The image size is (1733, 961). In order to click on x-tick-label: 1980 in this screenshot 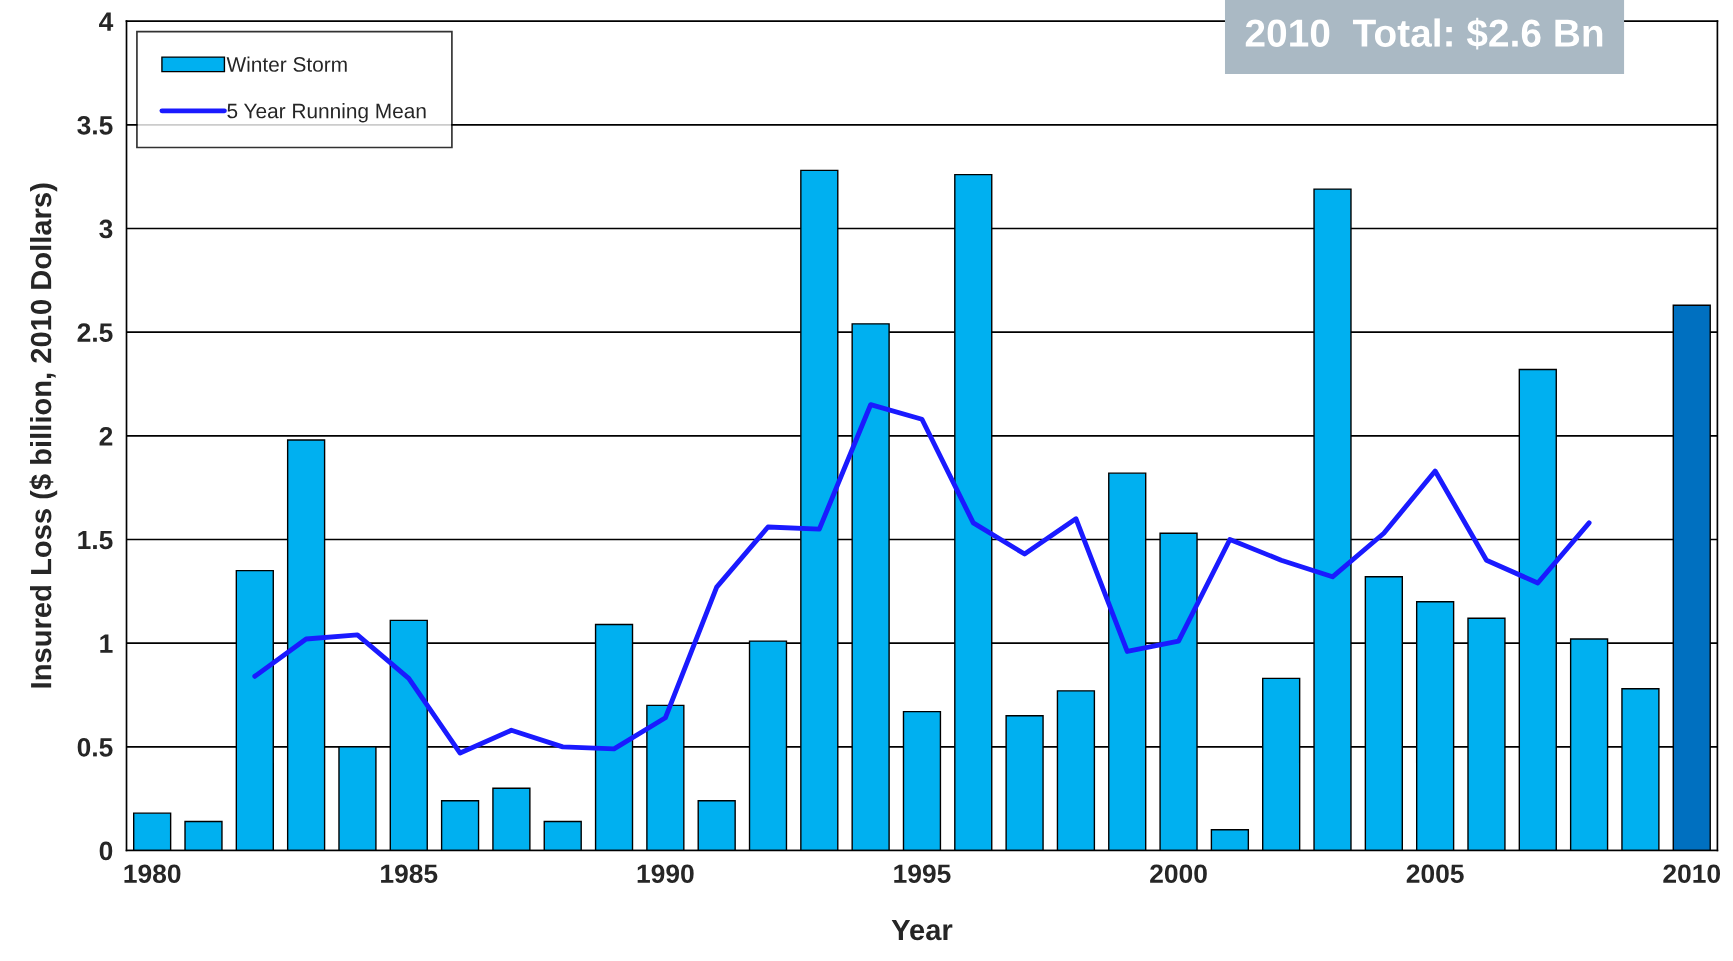, I will do `click(152, 874)`.